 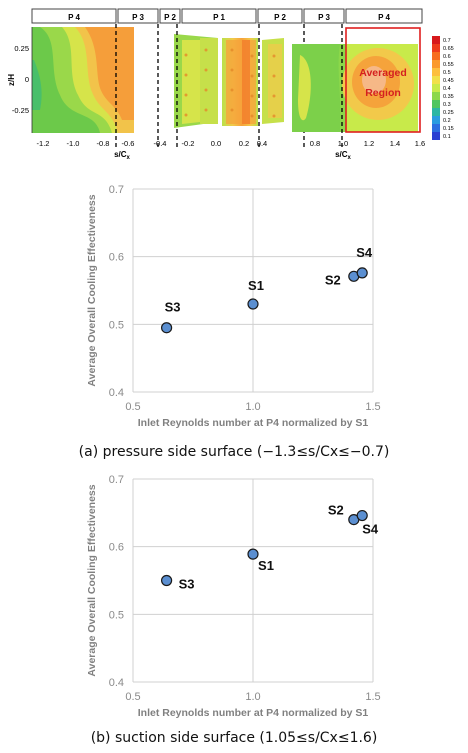 I want to click on contour-panel-right: Averaged Region, so click(x=356, y=87).